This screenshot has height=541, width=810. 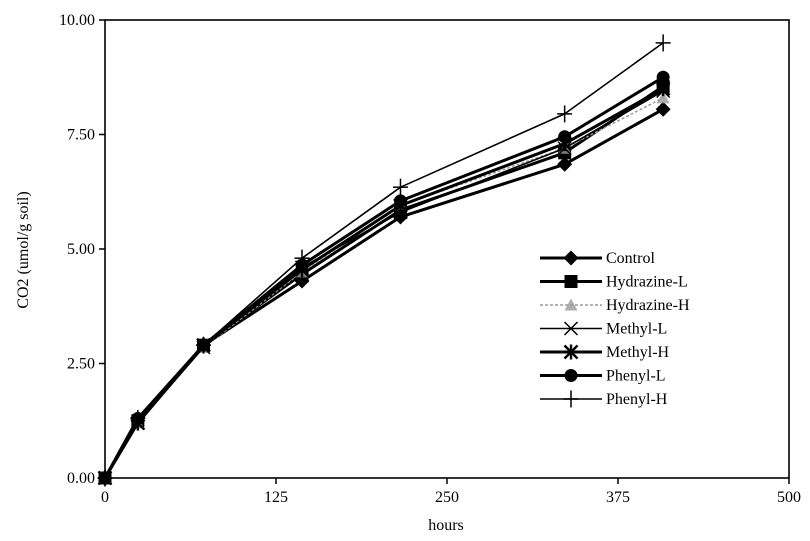 I want to click on legend-item: Phenyl-L, so click(x=603, y=376).